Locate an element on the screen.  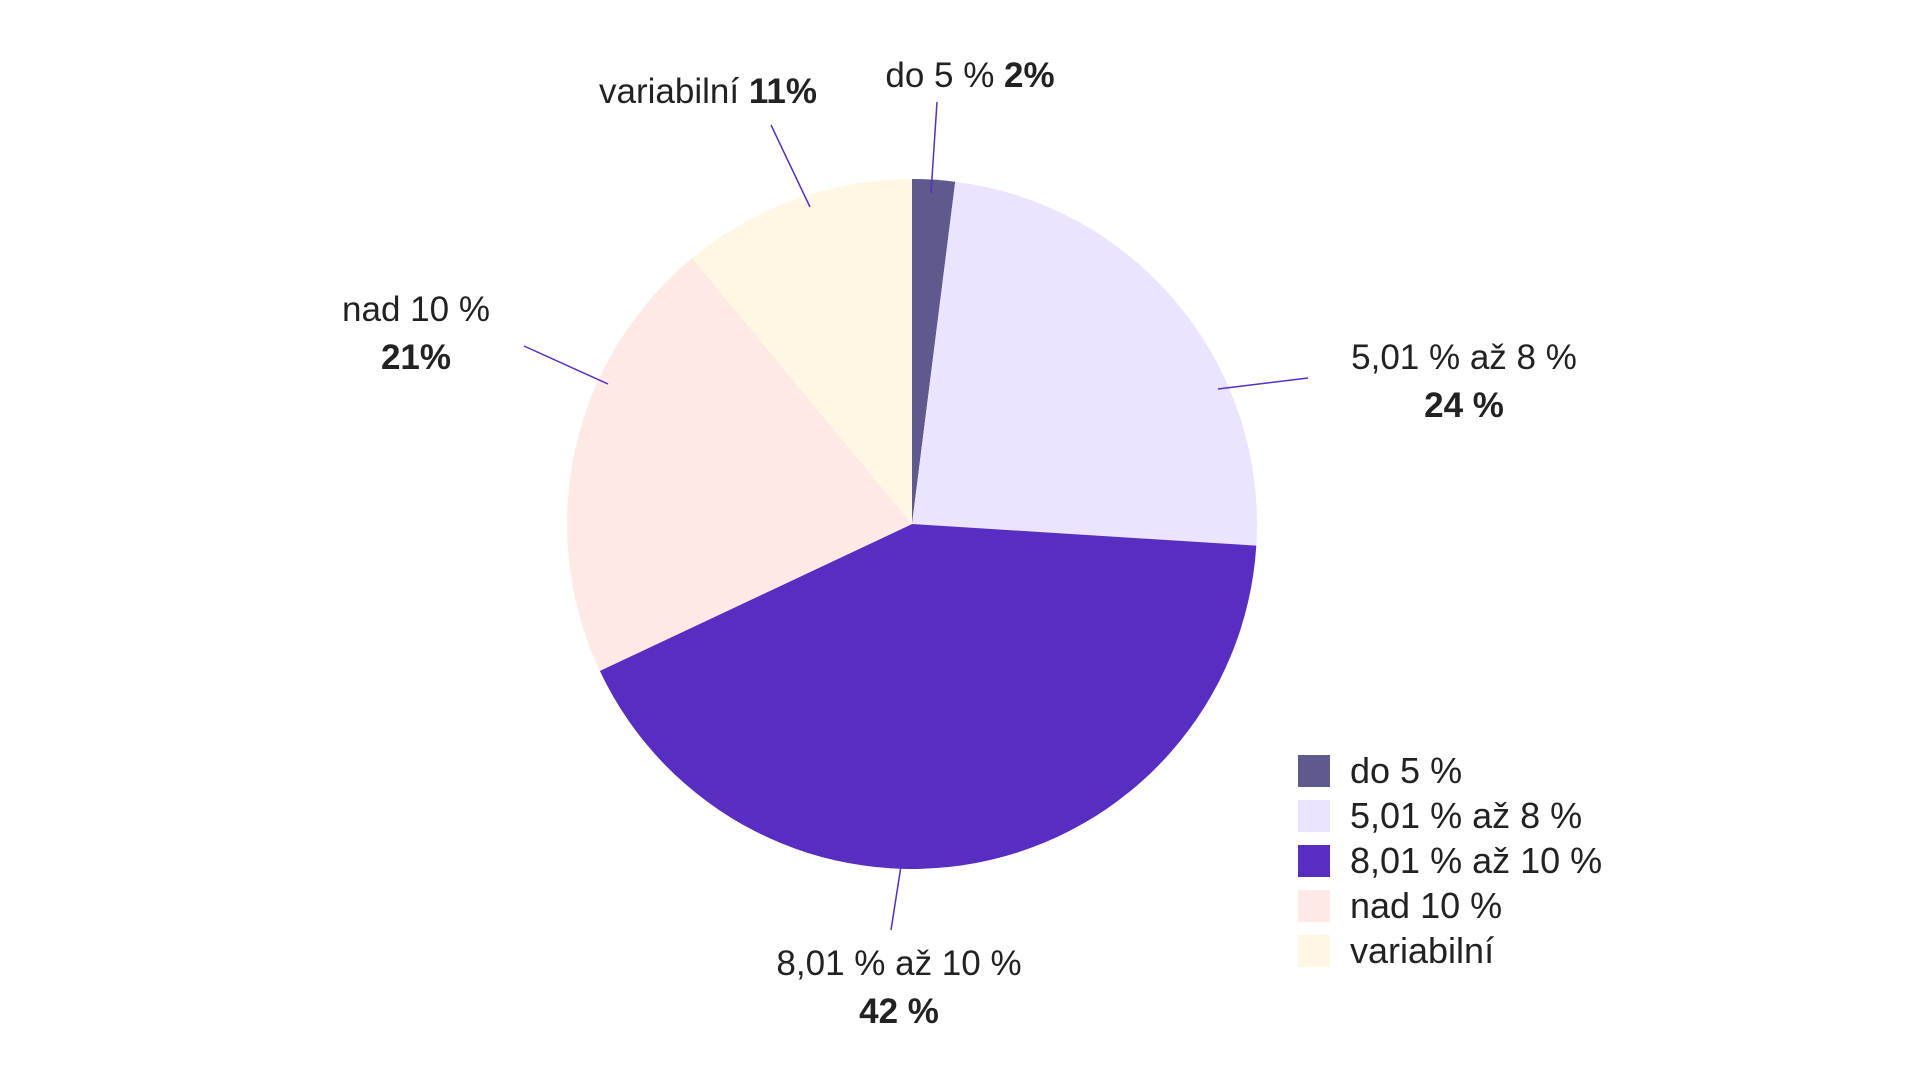
legend-label: nad 10 % is located at coordinates (1426, 905).